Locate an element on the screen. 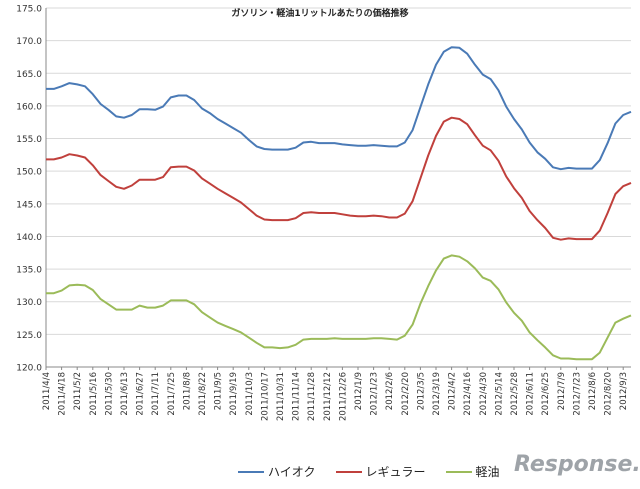 This screenshot has height=489, width=640. x-tick-label: 2012/3/5 is located at coordinates (421, 391).